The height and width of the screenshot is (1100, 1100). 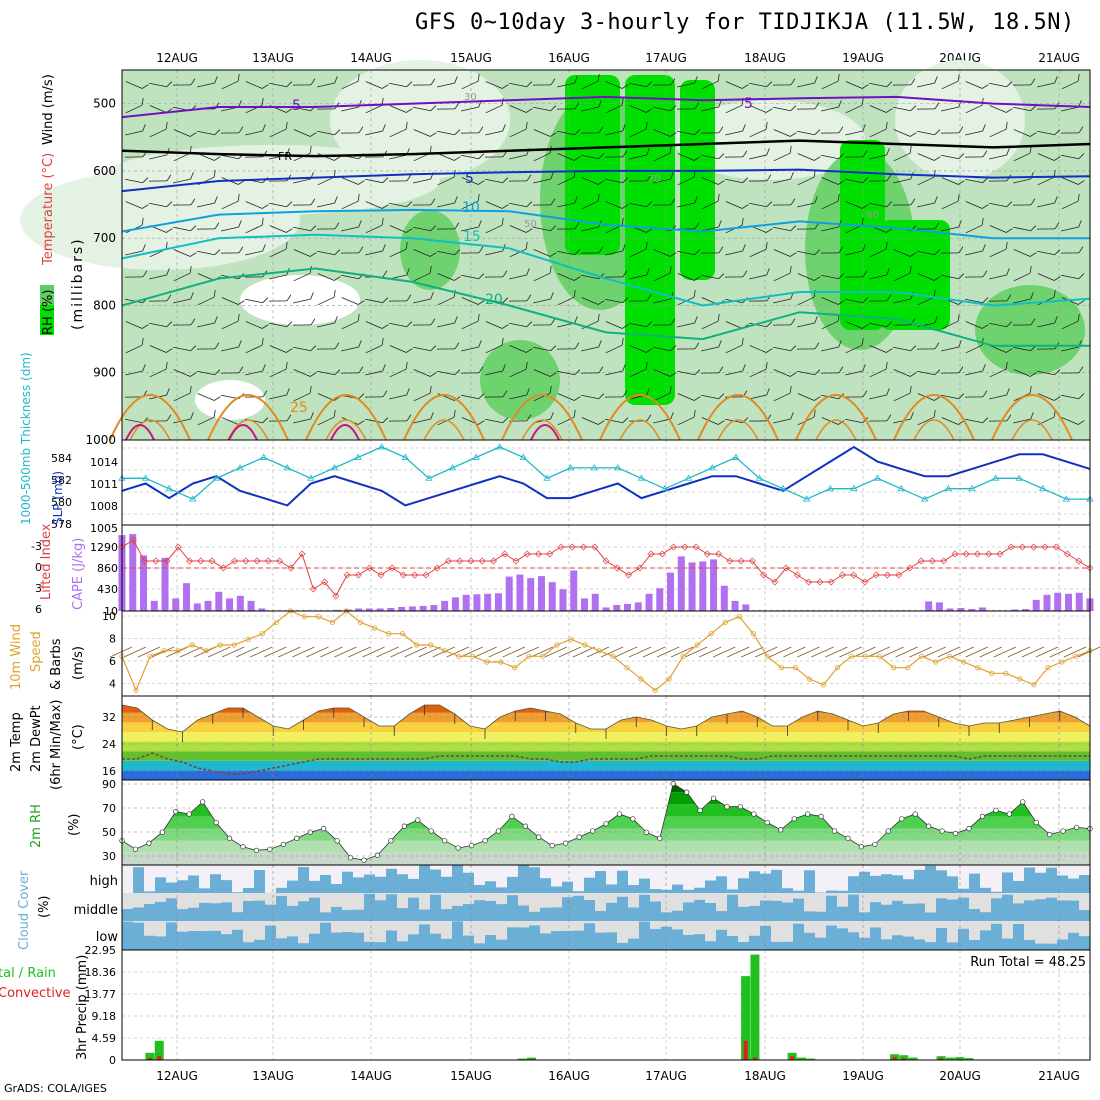 I want to click on day-label-bottom: 14AUG, so click(x=371, y=1076).